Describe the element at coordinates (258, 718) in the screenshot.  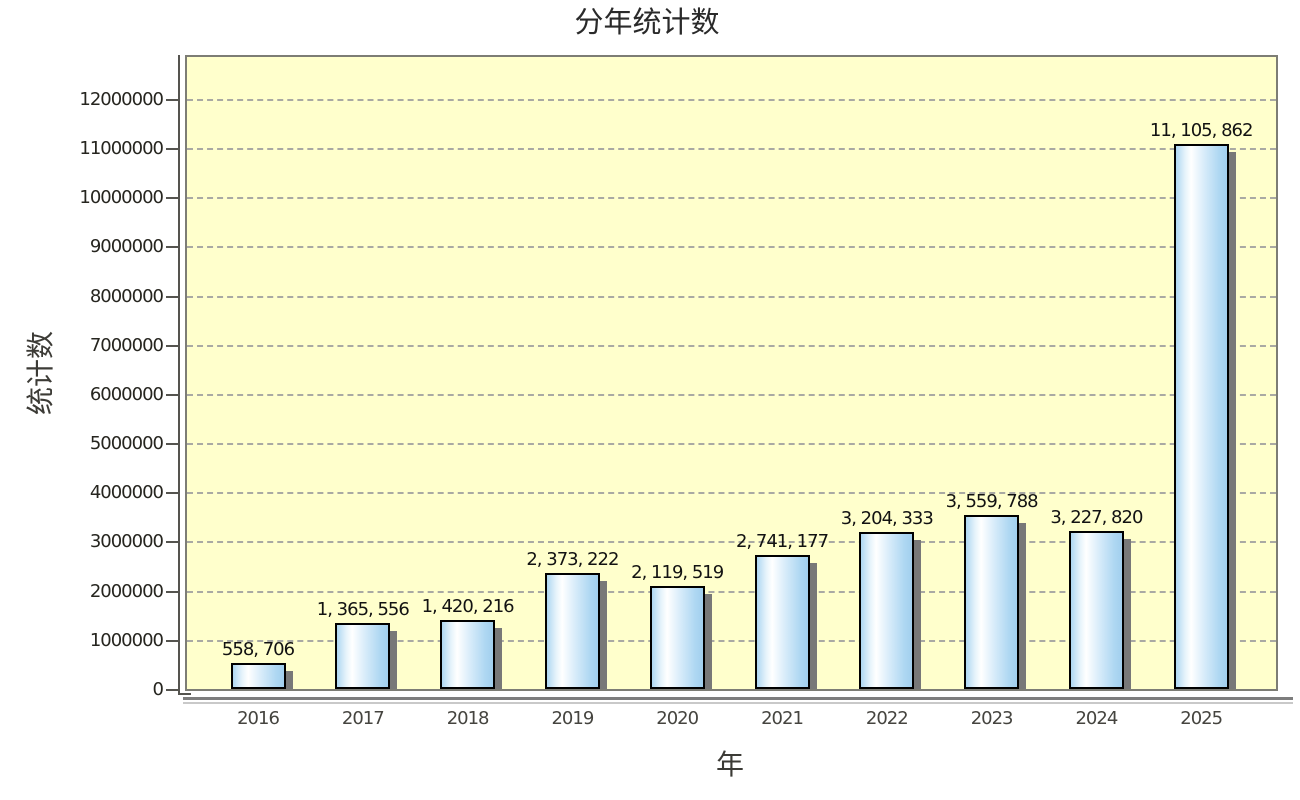
I see `x-tick-label-2016: 2016` at that location.